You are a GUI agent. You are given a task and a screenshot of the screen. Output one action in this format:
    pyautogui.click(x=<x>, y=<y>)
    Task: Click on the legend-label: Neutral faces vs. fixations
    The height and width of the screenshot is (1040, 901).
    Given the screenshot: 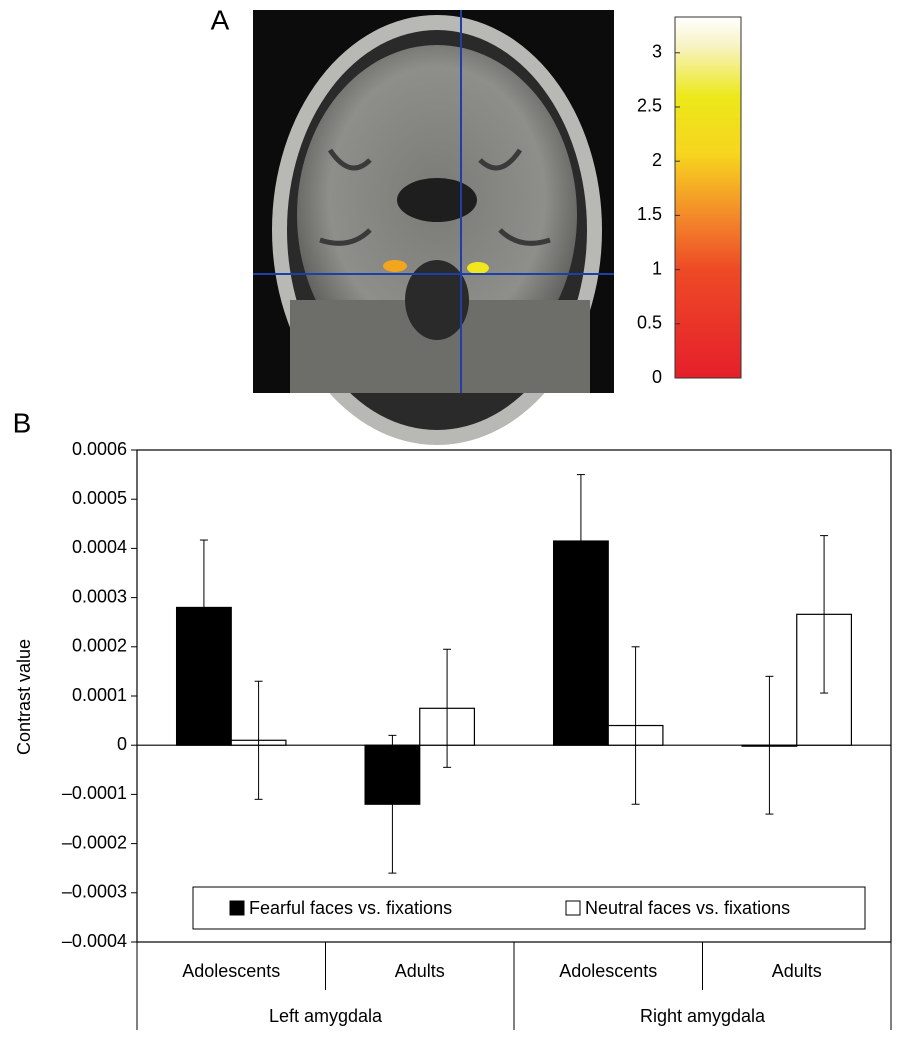 What is the action you would take?
    pyautogui.click(x=687, y=908)
    